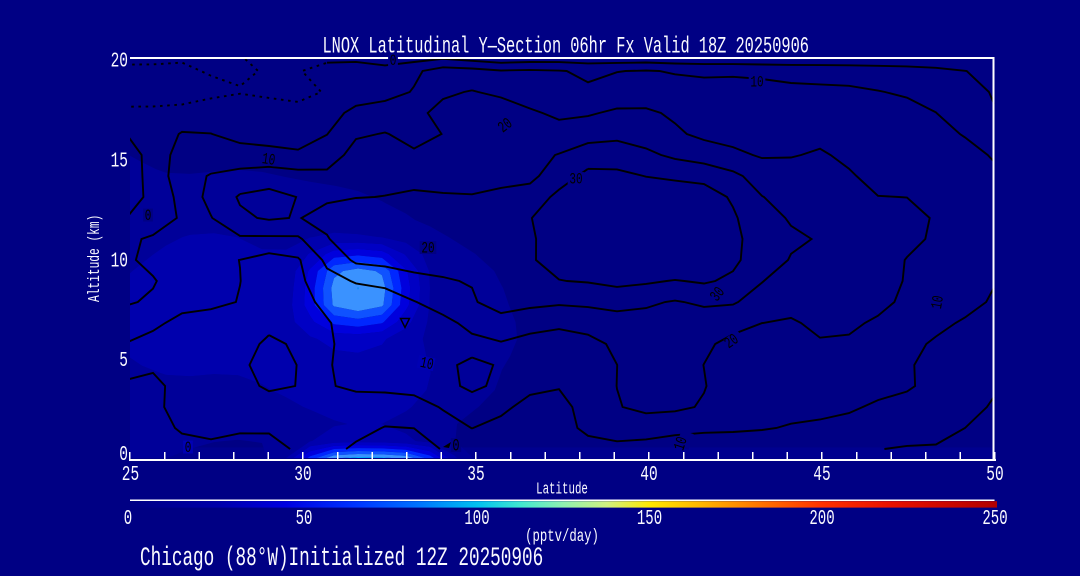  What do you see at coordinates (476, 520) in the screenshot?
I see `svg-text: 100` at bounding box center [476, 520].